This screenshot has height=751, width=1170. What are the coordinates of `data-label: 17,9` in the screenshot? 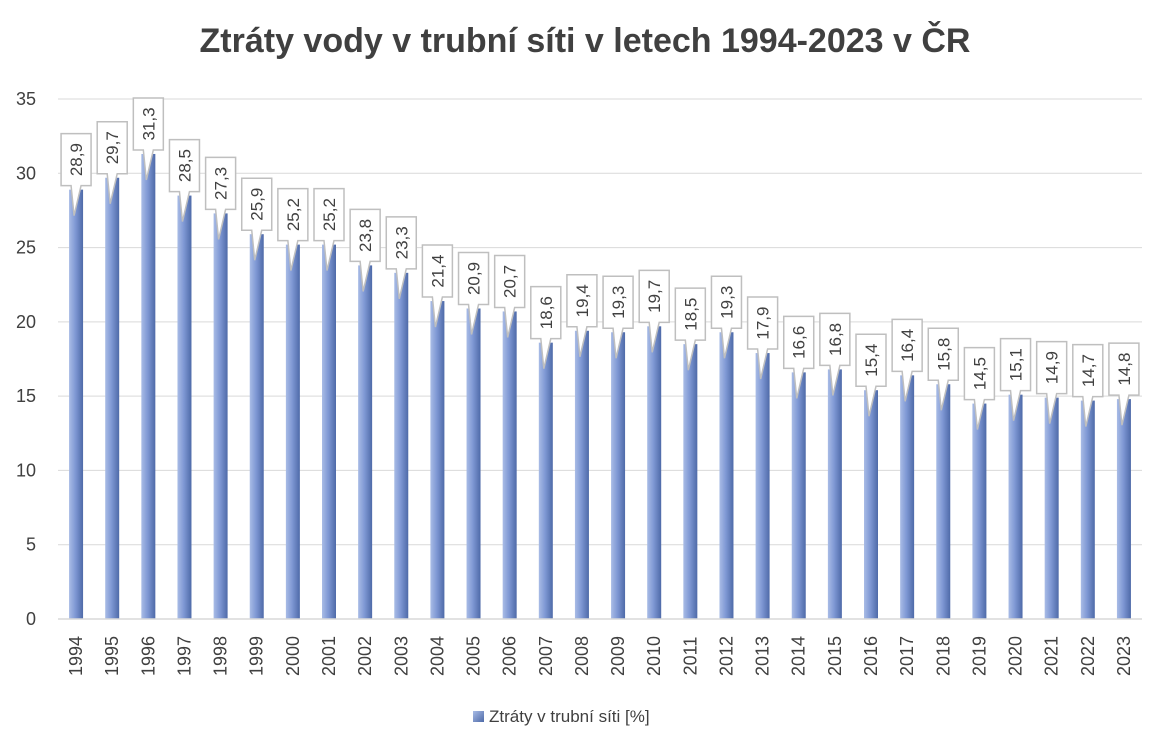 It's located at (762, 338).